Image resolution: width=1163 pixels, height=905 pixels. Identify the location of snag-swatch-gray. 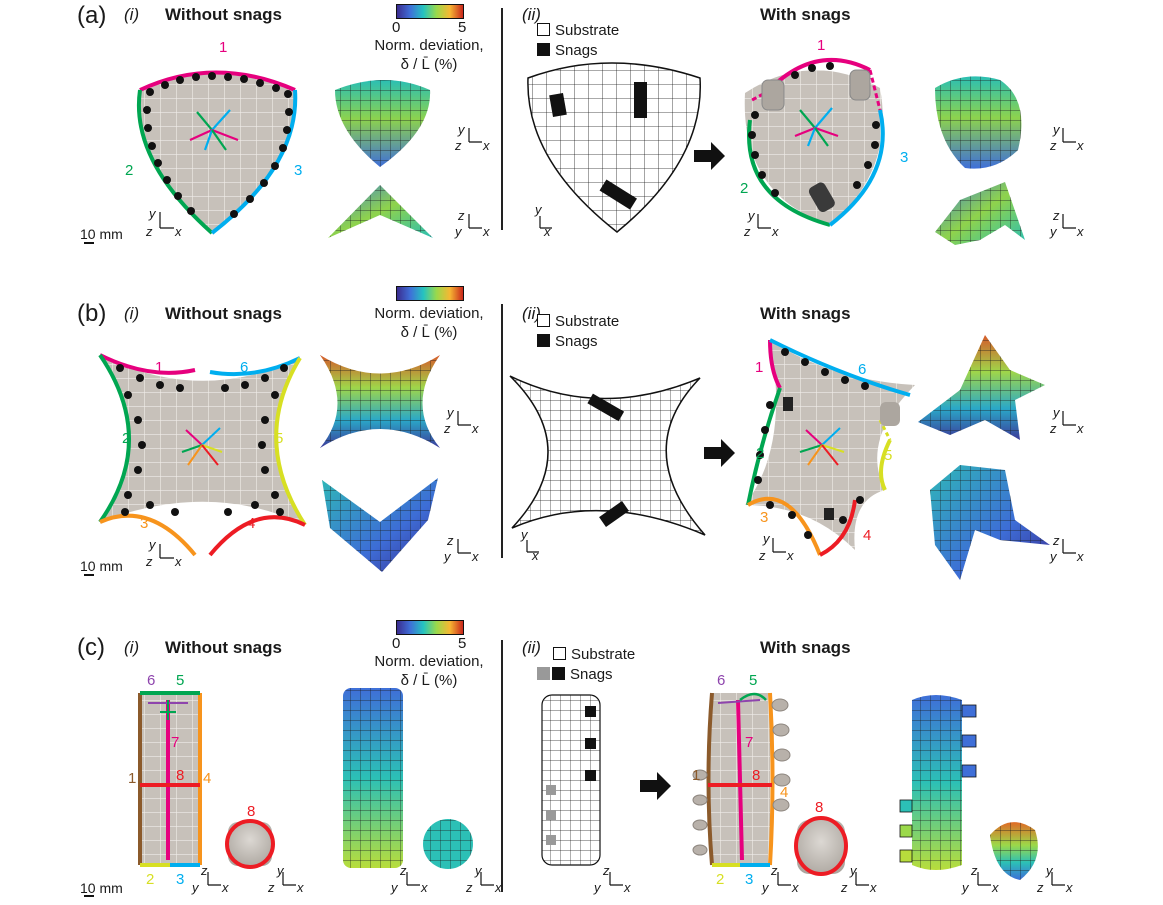
(543, 673).